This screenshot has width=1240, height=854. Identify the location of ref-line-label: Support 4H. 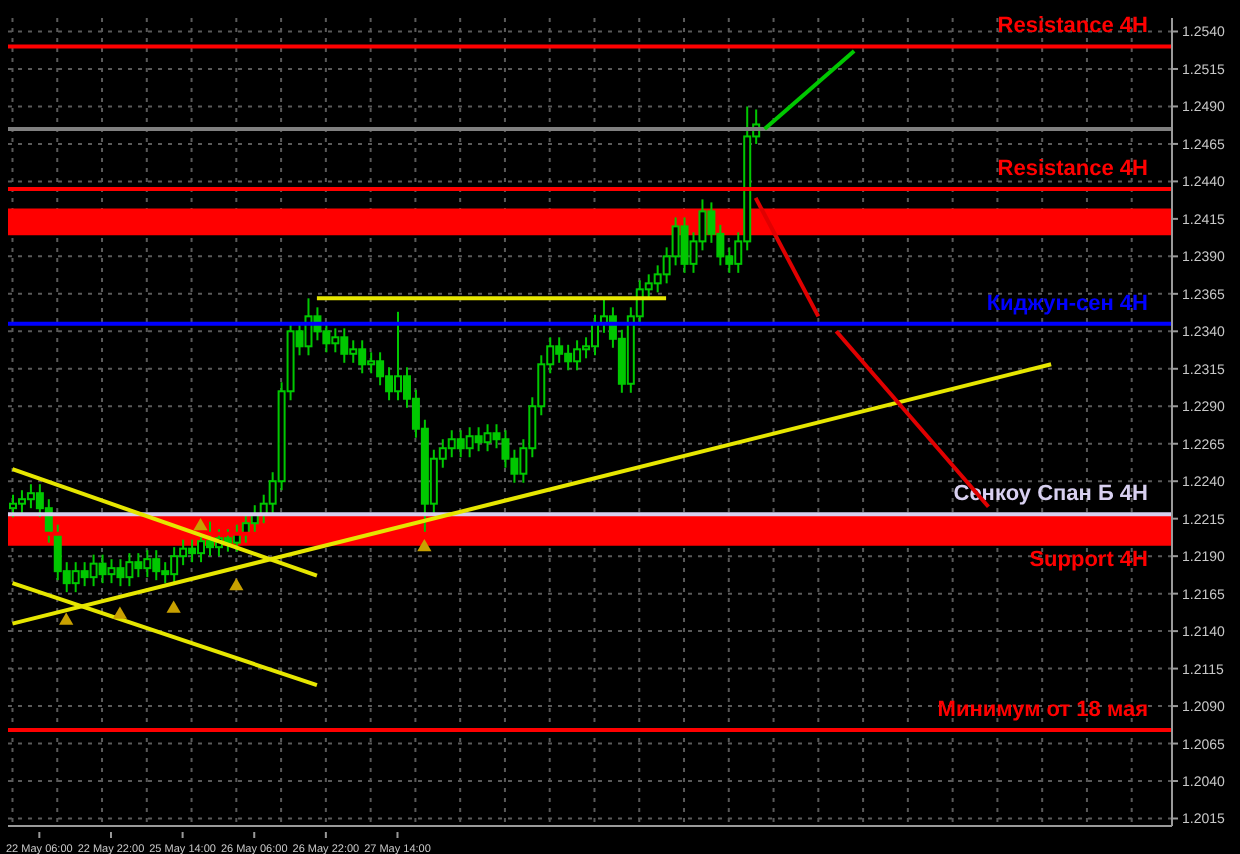
(1089, 559).